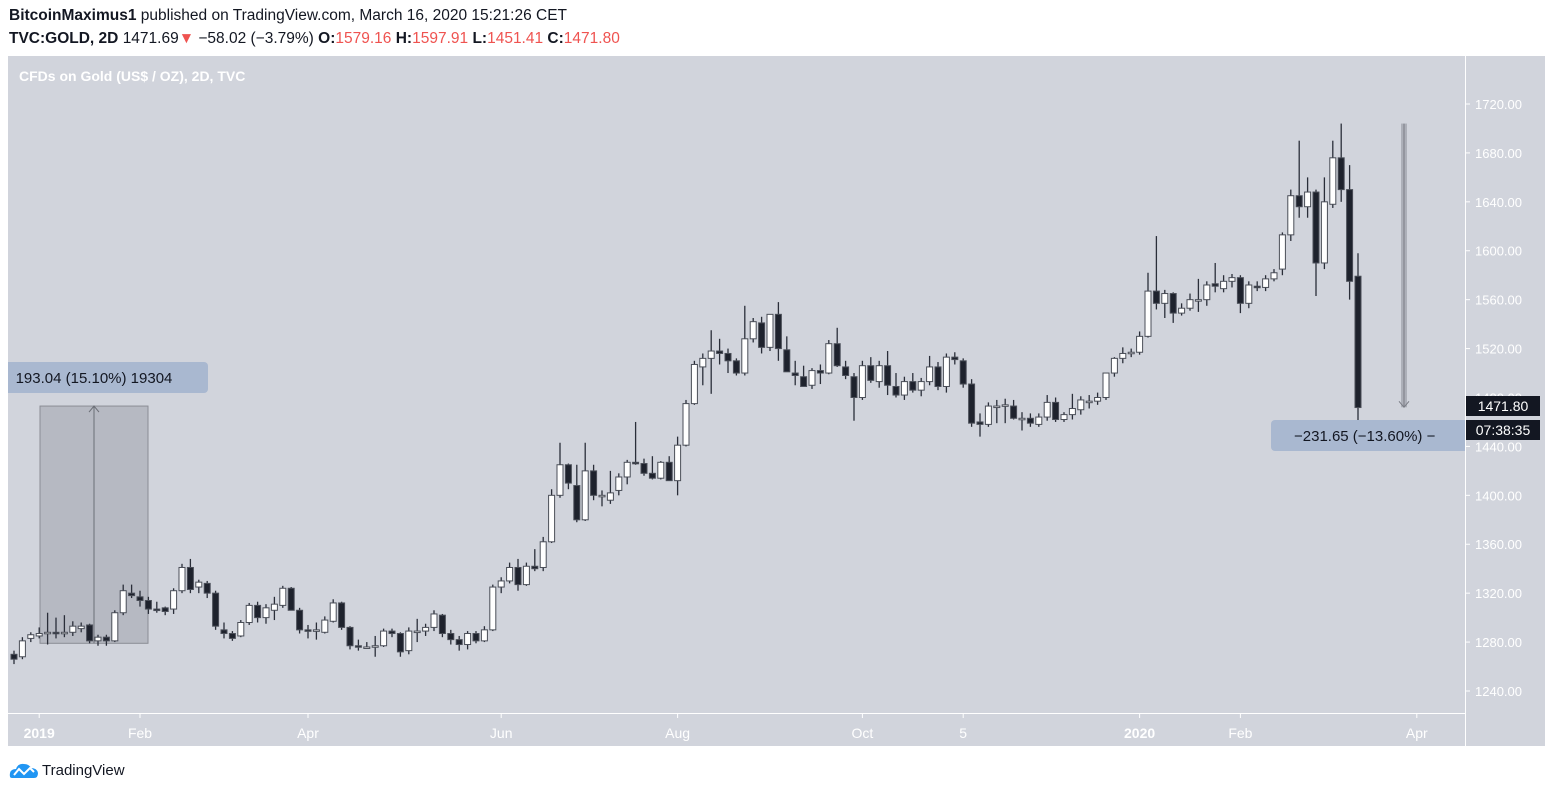  I want to click on tradingview-logo: TradingView, so click(67, 770).